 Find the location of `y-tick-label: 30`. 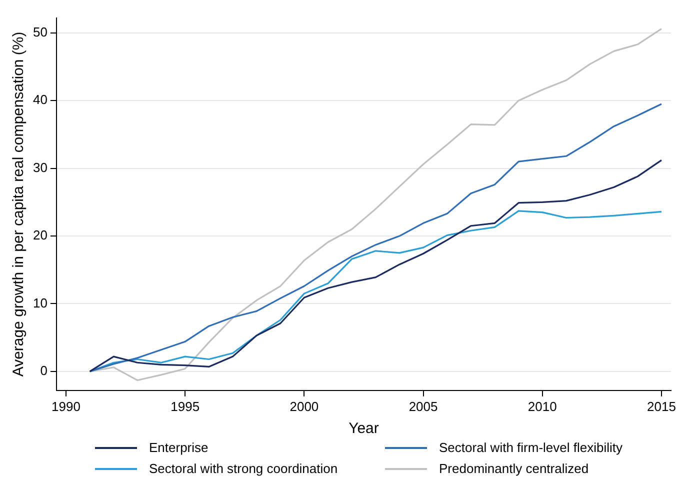

y-tick-label: 30 is located at coordinates (40, 167).